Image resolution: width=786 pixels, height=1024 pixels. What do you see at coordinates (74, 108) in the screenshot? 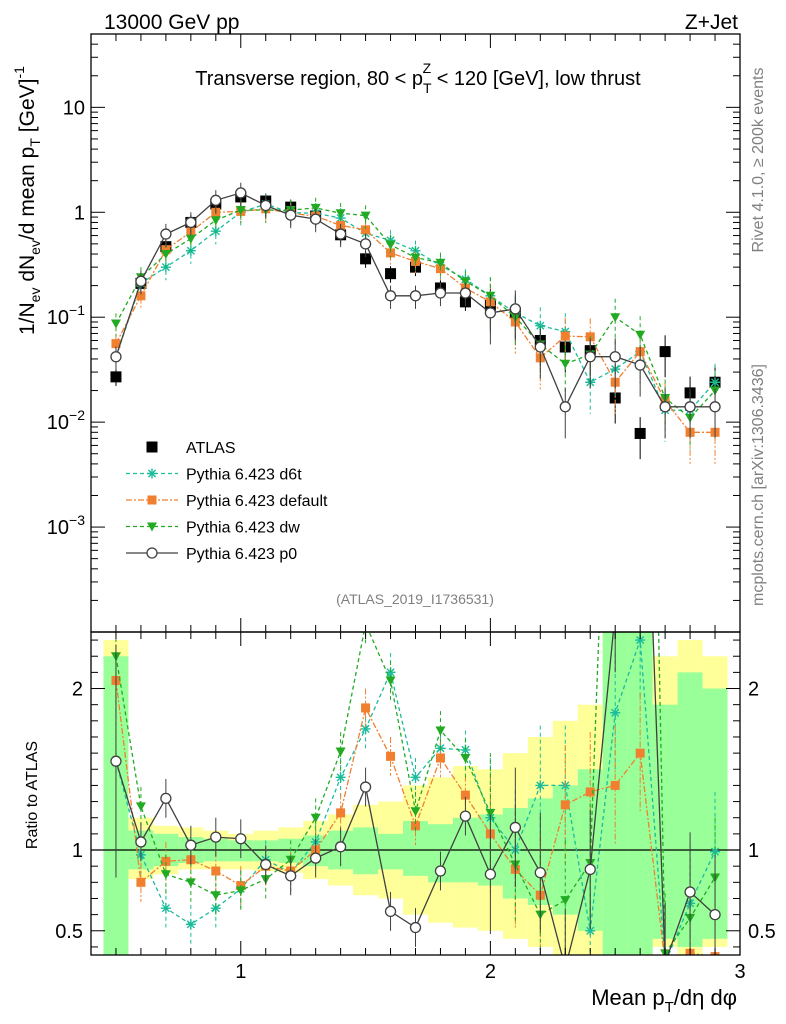
I see `y-tick-label: 10` at bounding box center [74, 108].